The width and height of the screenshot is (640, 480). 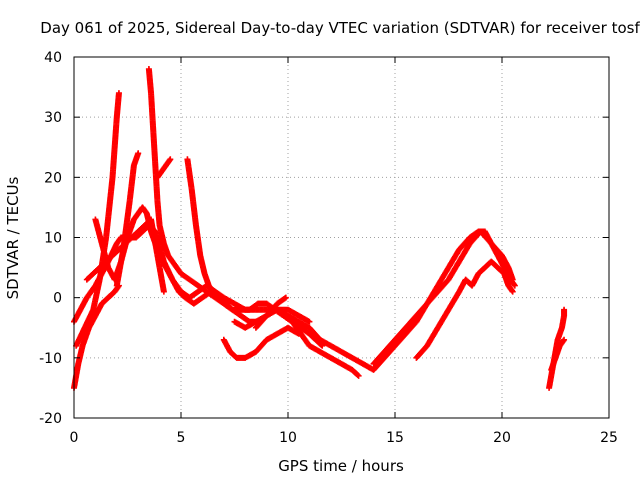 What do you see at coordinates (609, 438) in the screenshot?
I see `x-tick-label: 25` at bounding box center [609, 438].